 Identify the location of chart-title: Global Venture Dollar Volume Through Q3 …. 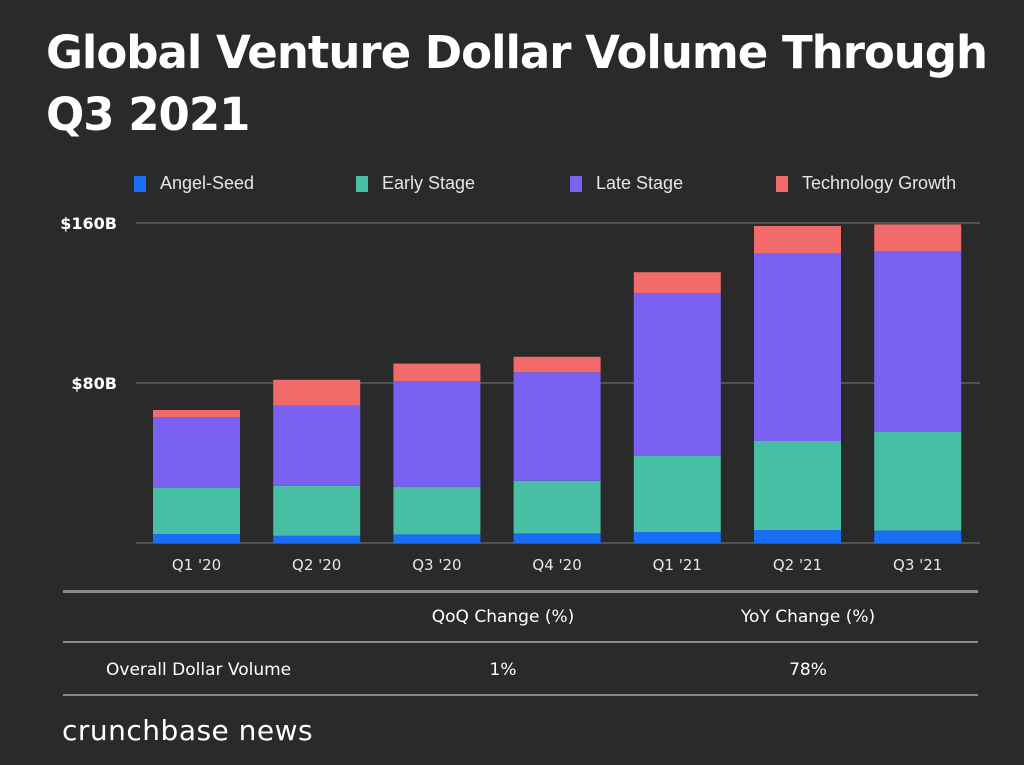
(517, 83).